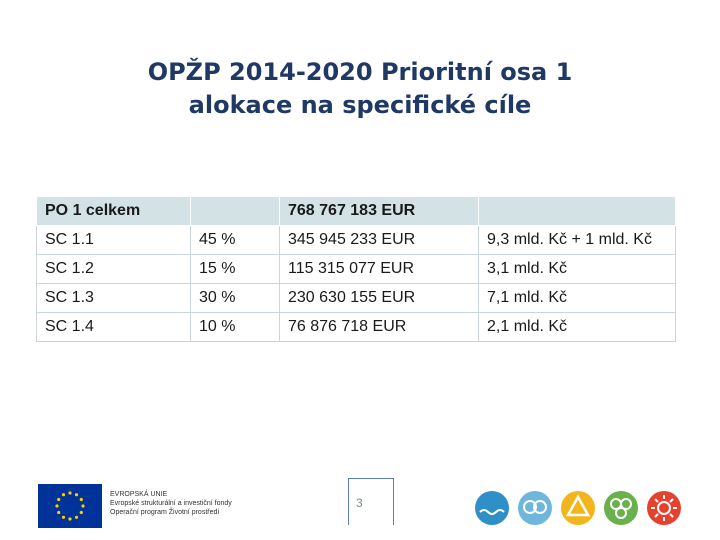  What do you see at coordinates (371, 501) in the screenshot?
I see `page-number-frame` at bounding box center [371, 501].